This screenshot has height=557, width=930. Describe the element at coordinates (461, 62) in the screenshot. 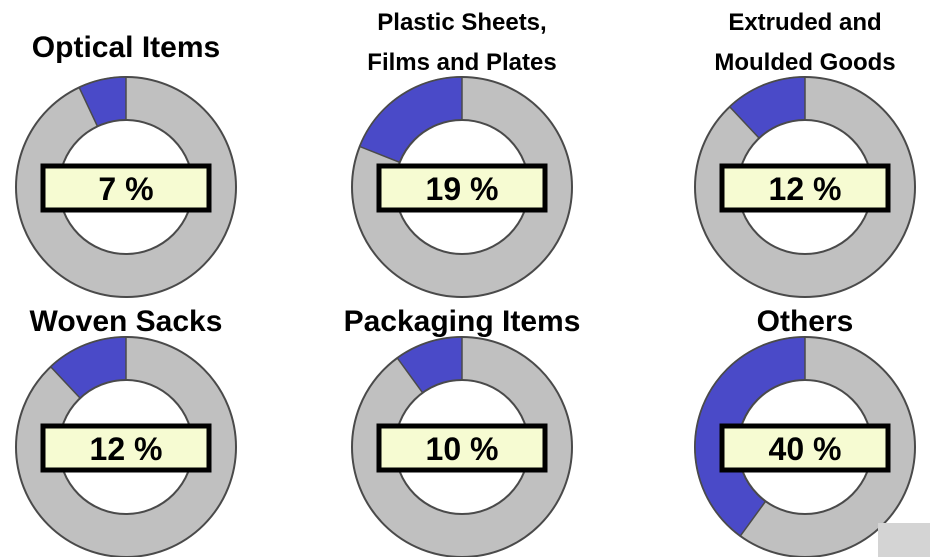

I see `chart-title-line: Films and Plates` at that location.